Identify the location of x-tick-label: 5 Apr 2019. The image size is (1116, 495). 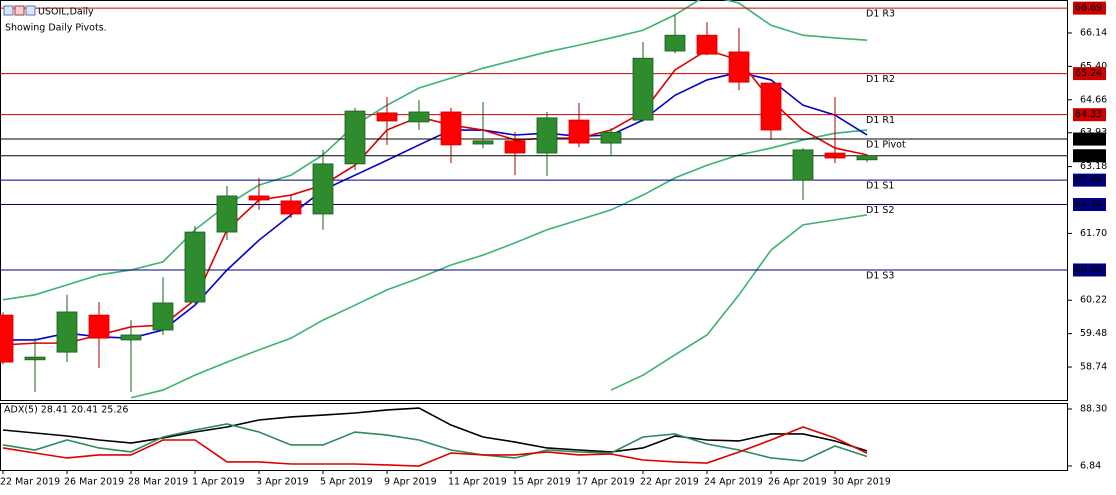
(346, 482).